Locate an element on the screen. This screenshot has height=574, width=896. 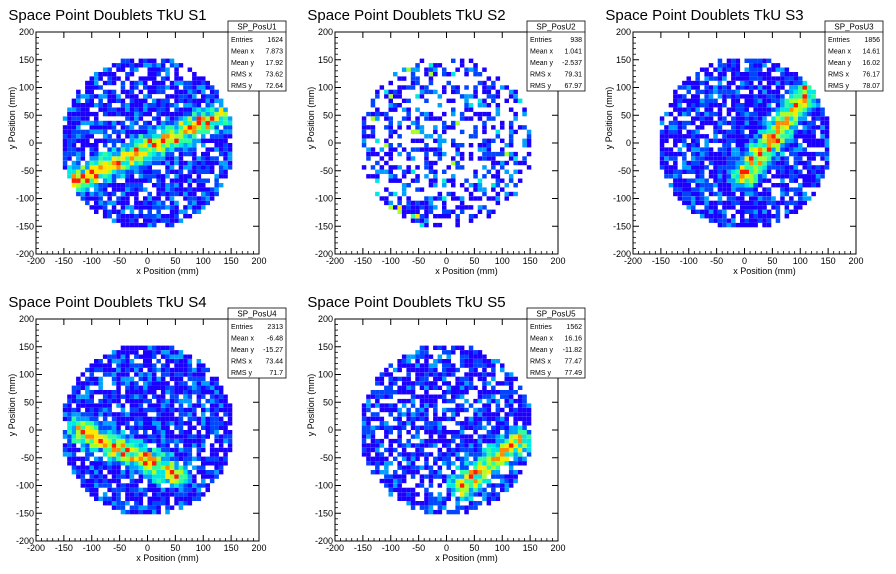
y-tick-label: 200 is located at coordinates (623, 32).